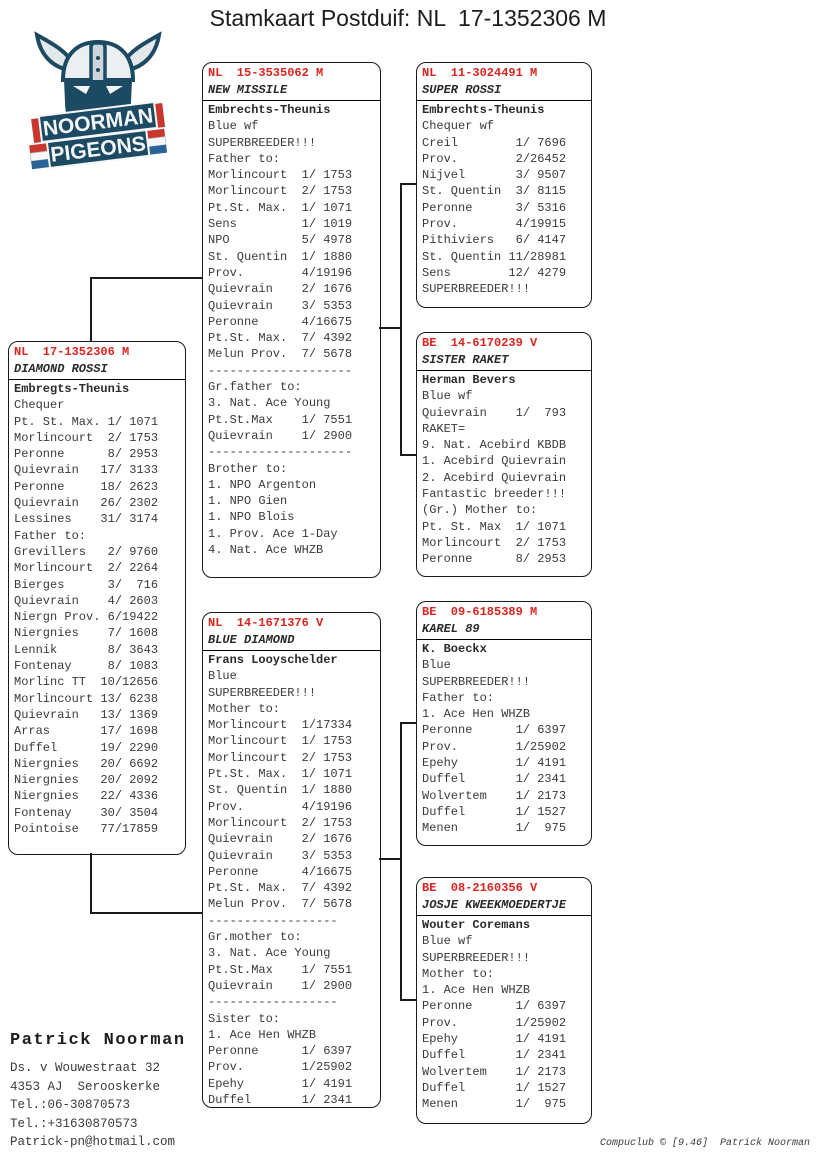 This screenshot has height=1172, width=816. I want to click on result-line: Pithiviers 6/ 4147, so click(494, 240).